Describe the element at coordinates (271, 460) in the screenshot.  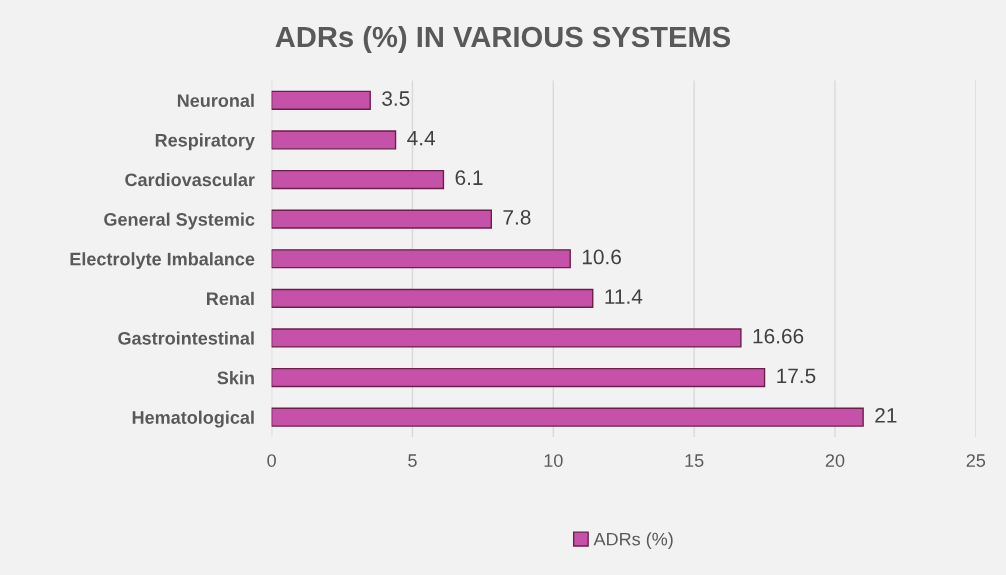
I see `x-tick-label: 0` at that location.